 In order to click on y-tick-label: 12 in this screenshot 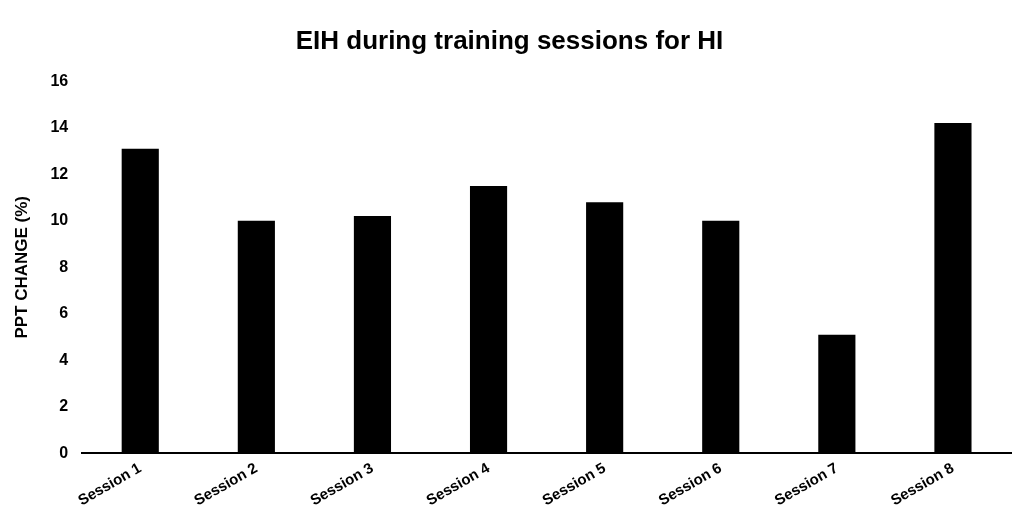, I will do `click(59, 173)`.